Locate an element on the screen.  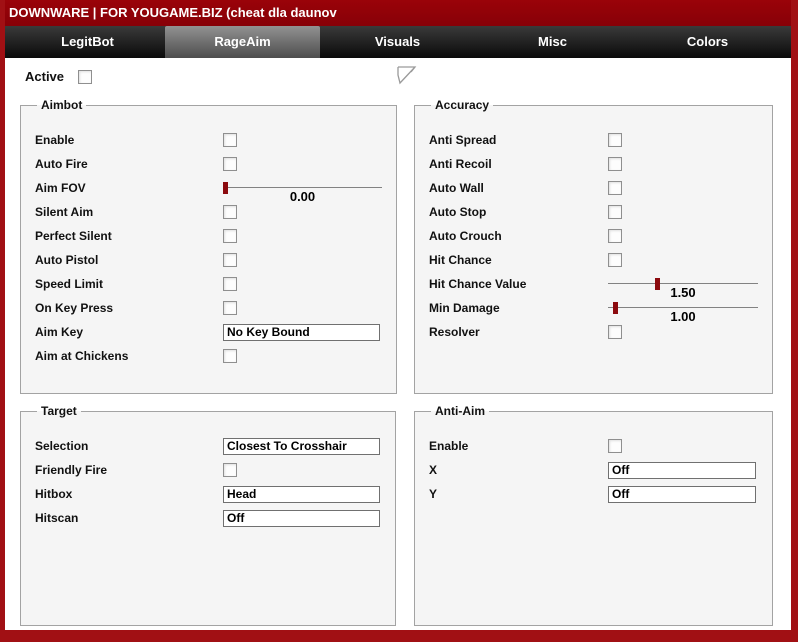
active-label: Active is located at coordinates (45, 76).